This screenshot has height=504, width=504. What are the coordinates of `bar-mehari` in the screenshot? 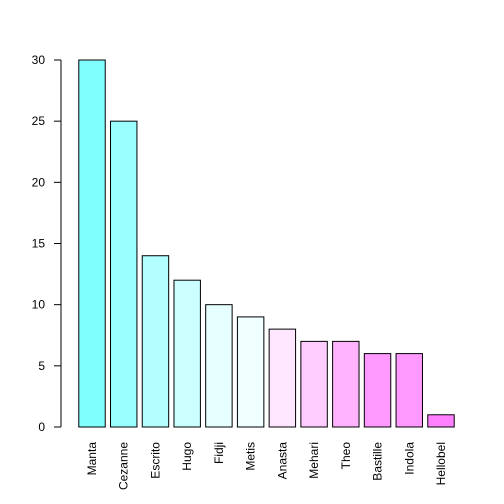 It's located at (314, 384).